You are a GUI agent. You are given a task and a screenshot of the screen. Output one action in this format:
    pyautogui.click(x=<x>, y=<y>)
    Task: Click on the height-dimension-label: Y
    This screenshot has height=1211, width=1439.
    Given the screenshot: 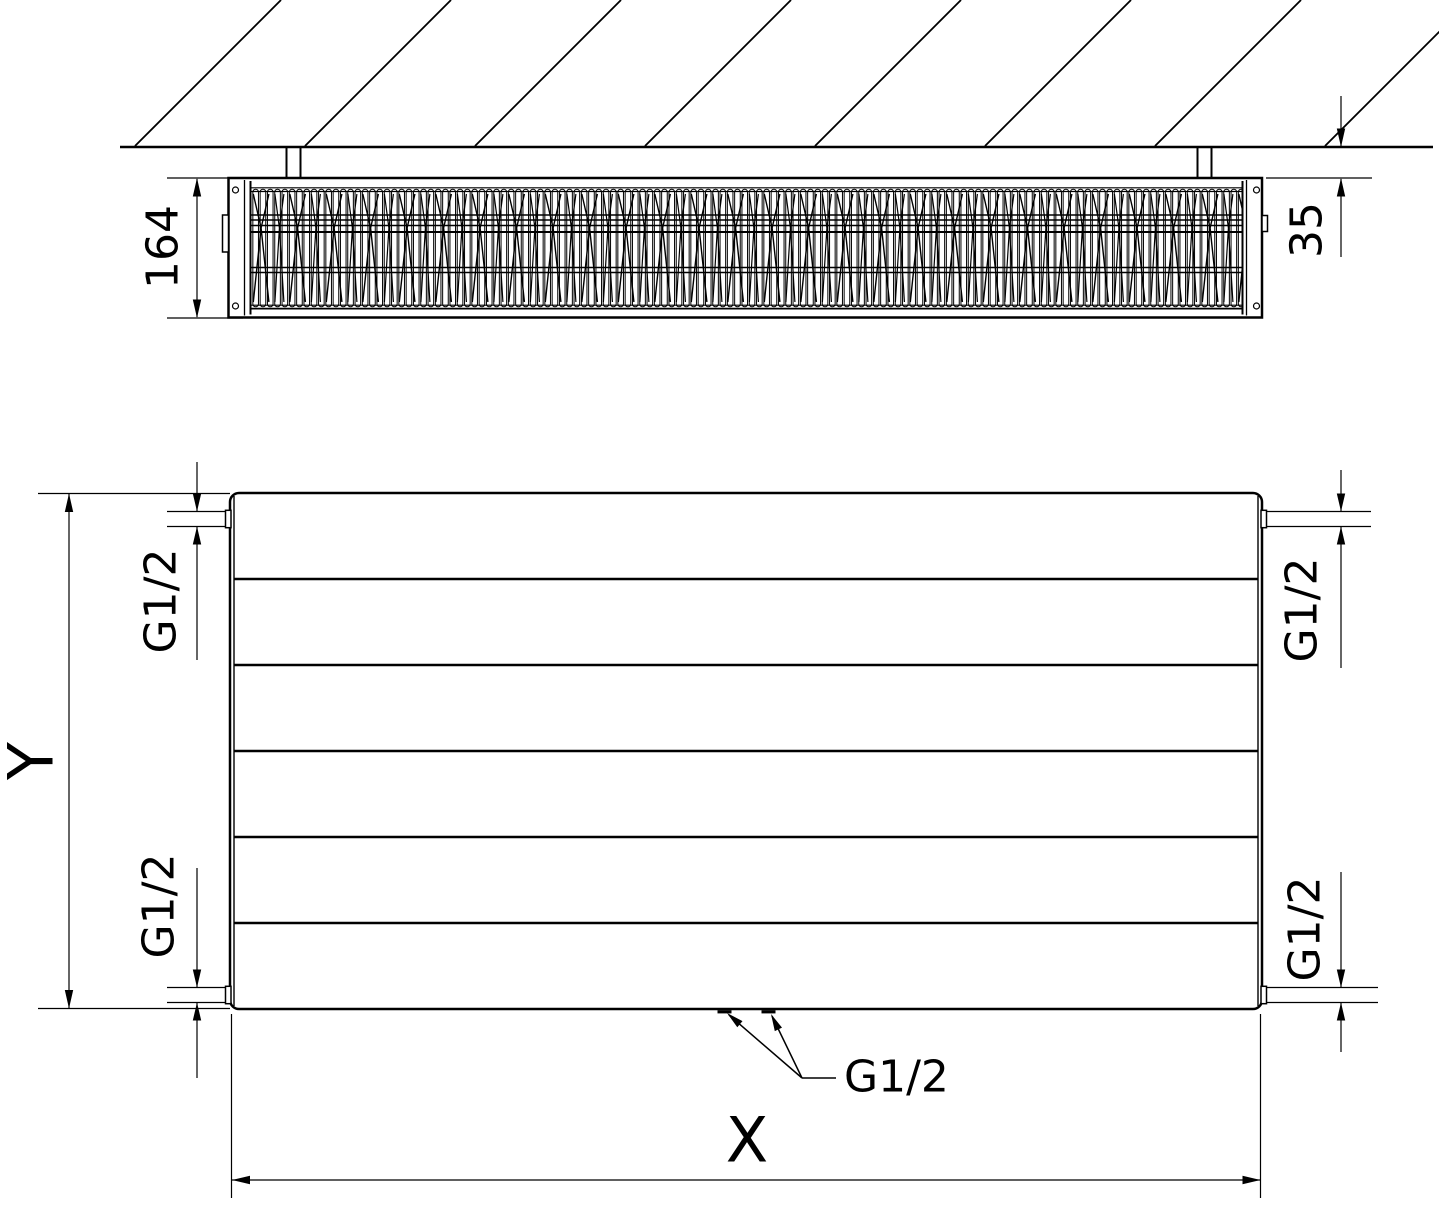 What is the action you would take?
    pyautogui.click(x=34, y=761)
    